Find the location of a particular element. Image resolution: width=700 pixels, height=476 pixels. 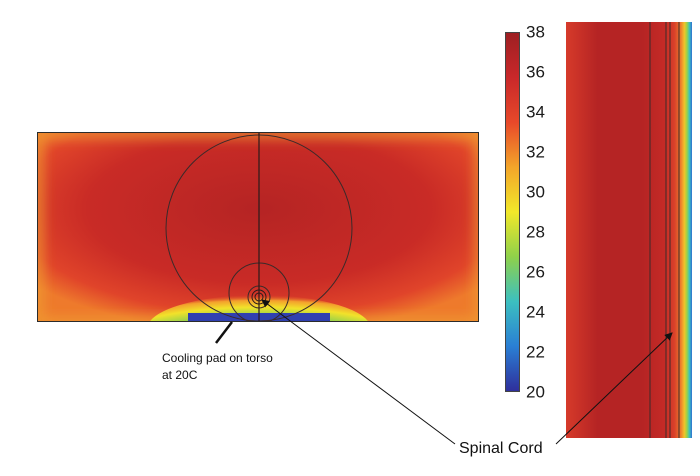

colorbar-tick-30: 30 is located at coordinates (535, 192).